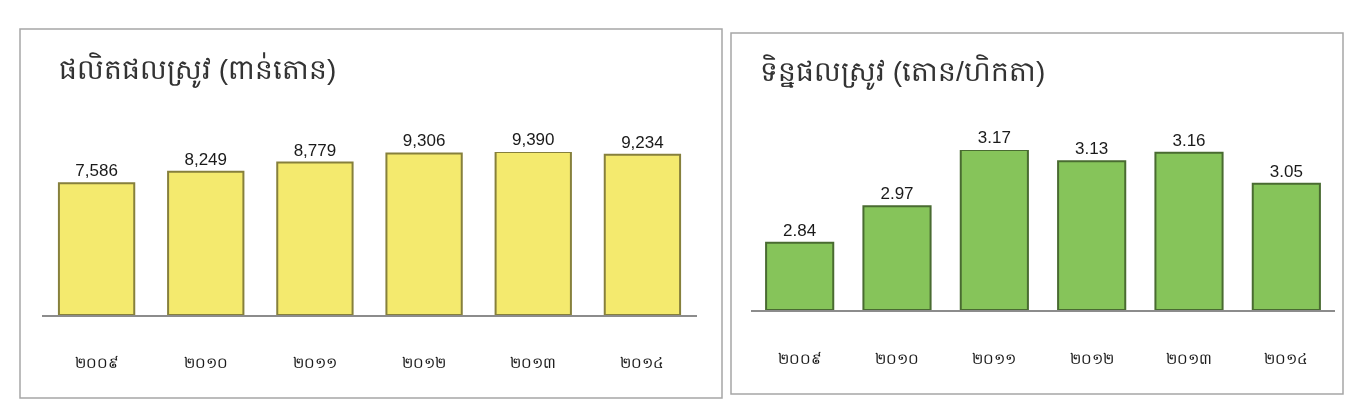 Image resolution: width=1360 pixels, height=403 pixels. Describe the element at coordinates (198, 70) in the screenshot. I see `chart-title: ផលិតផលស្រូវ (ពាន់តោន)` at that location.